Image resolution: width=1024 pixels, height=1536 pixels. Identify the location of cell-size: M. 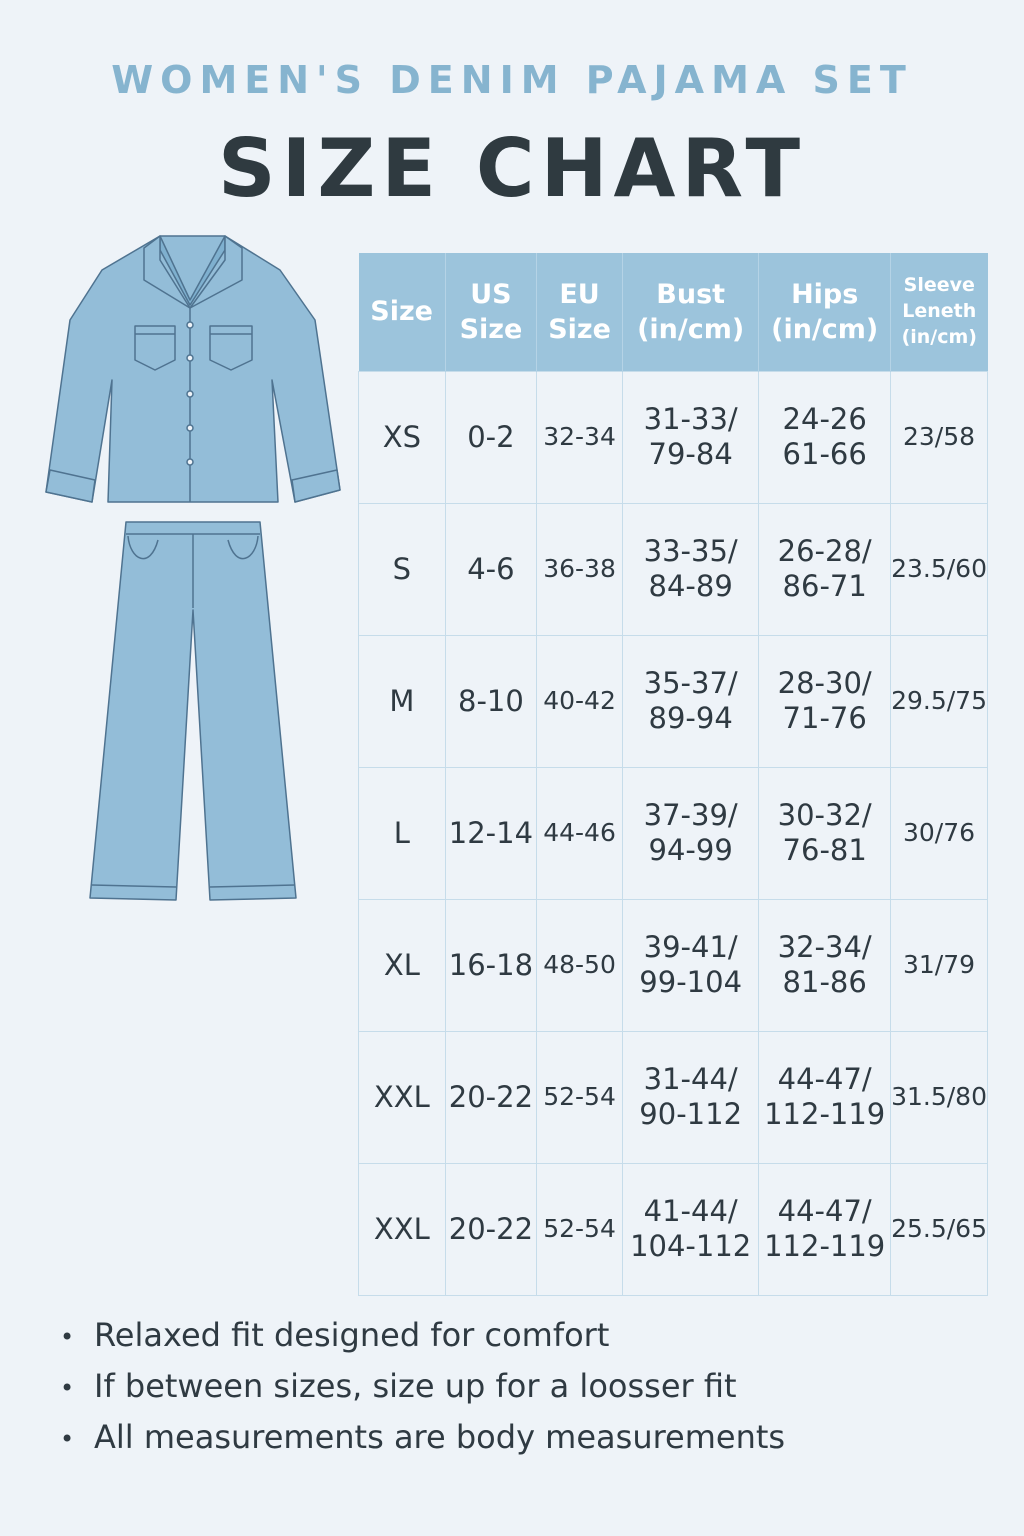
(402, 701).